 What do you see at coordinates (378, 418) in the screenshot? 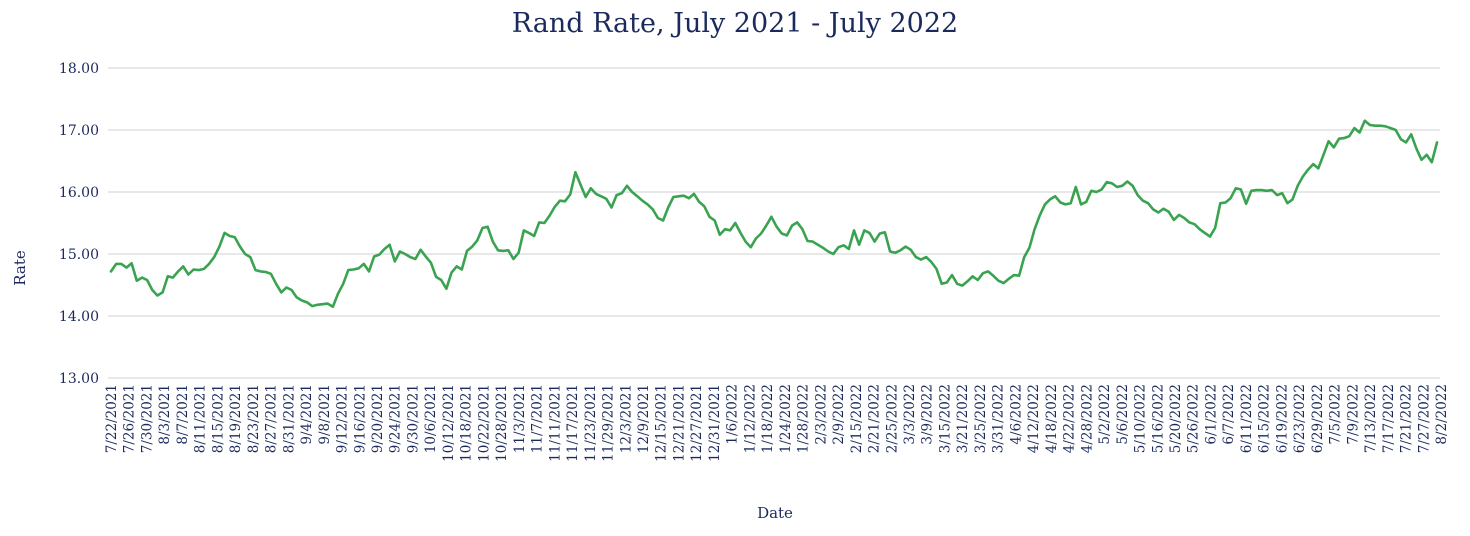
I see `x-tick-label: 9/20/2021` at bounding box center [378, 418].